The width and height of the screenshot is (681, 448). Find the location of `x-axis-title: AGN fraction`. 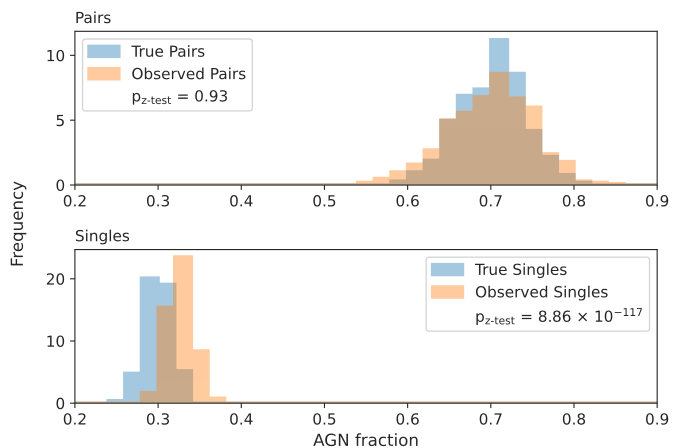

x-axis-title: AGN fraction is located at coordinates (365, 439).